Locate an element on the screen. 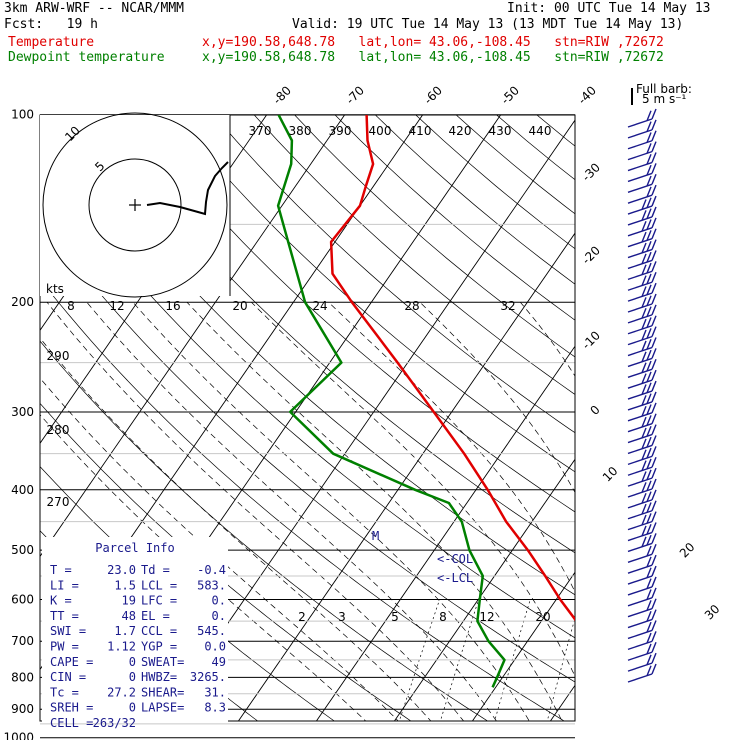 The image size is (740, 740). parcel-label: SWEAT= is located at coordinates (162, 662).